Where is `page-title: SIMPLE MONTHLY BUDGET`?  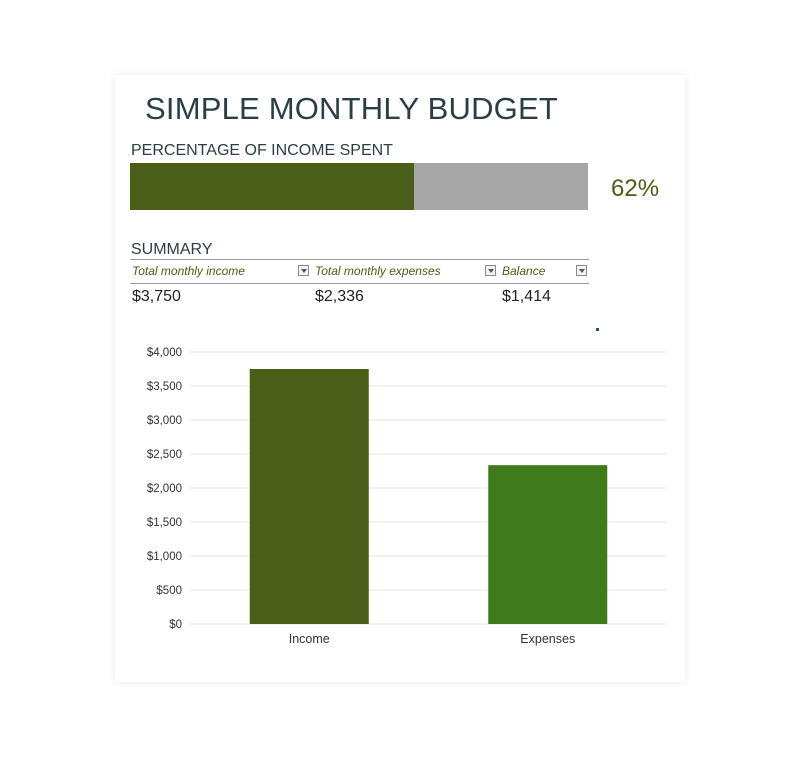 page-title: SIMPLE MONTHLY BUDGET is located at coordinates (352, 108).